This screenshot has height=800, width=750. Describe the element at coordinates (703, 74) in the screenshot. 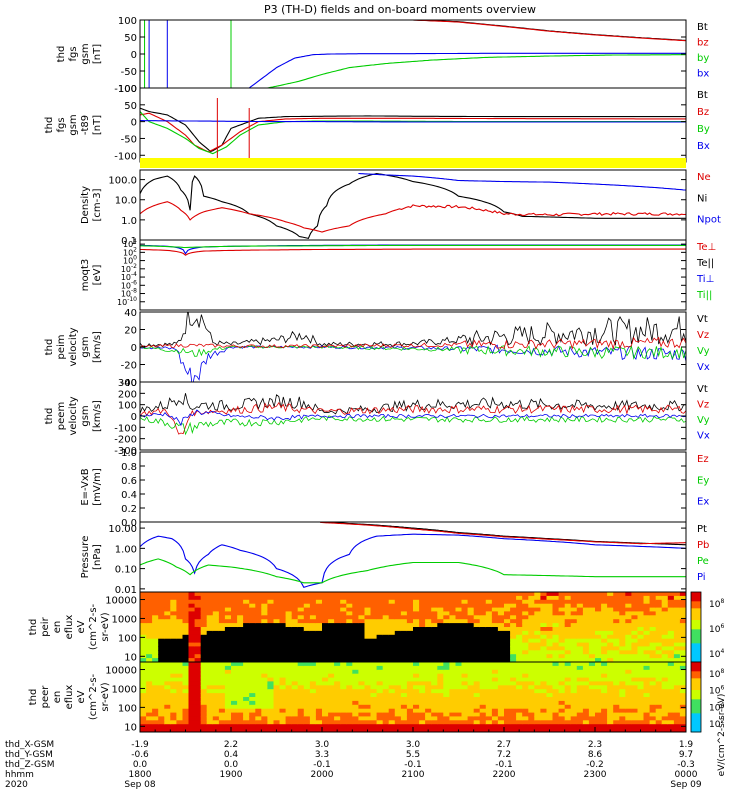

I see `legend-entry: bx` at that location.